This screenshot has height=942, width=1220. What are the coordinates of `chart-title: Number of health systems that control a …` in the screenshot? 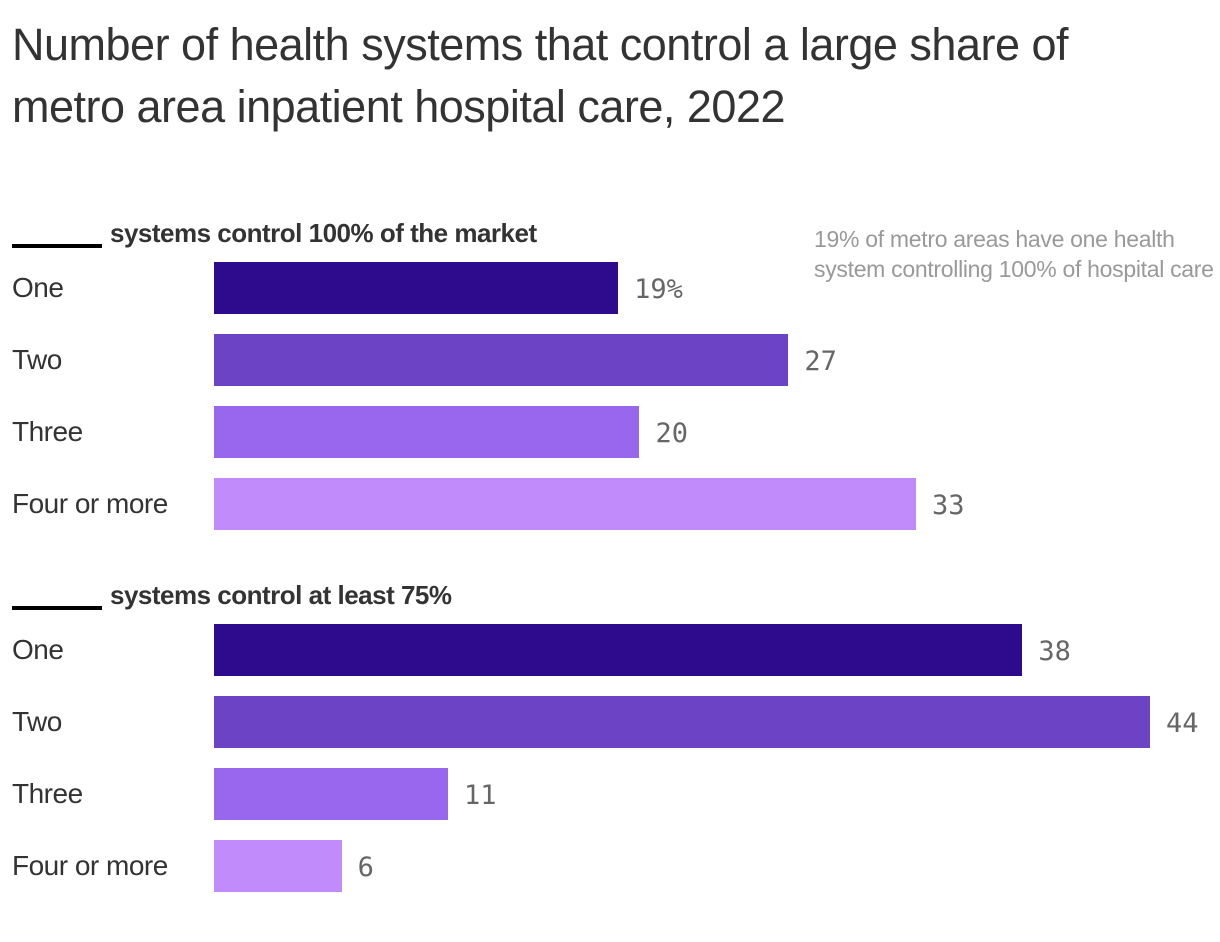 It's located at (540, 75).